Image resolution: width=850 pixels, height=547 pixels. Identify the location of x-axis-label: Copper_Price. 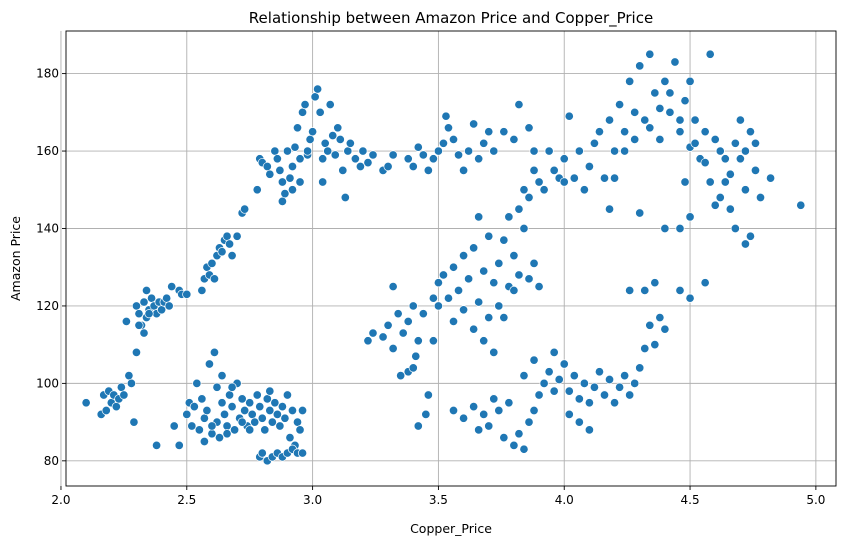
(451, 528).